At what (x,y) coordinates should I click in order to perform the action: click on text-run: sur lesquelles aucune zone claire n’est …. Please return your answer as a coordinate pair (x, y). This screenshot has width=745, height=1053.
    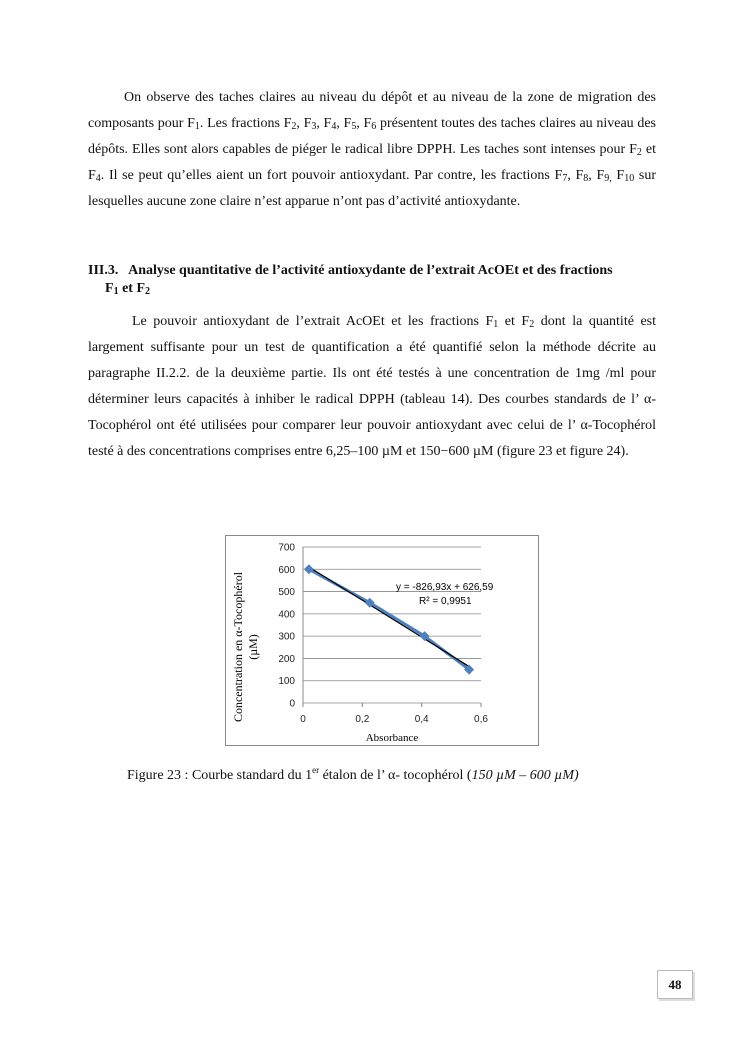
    Looking at the image, I should click on (372, 188).